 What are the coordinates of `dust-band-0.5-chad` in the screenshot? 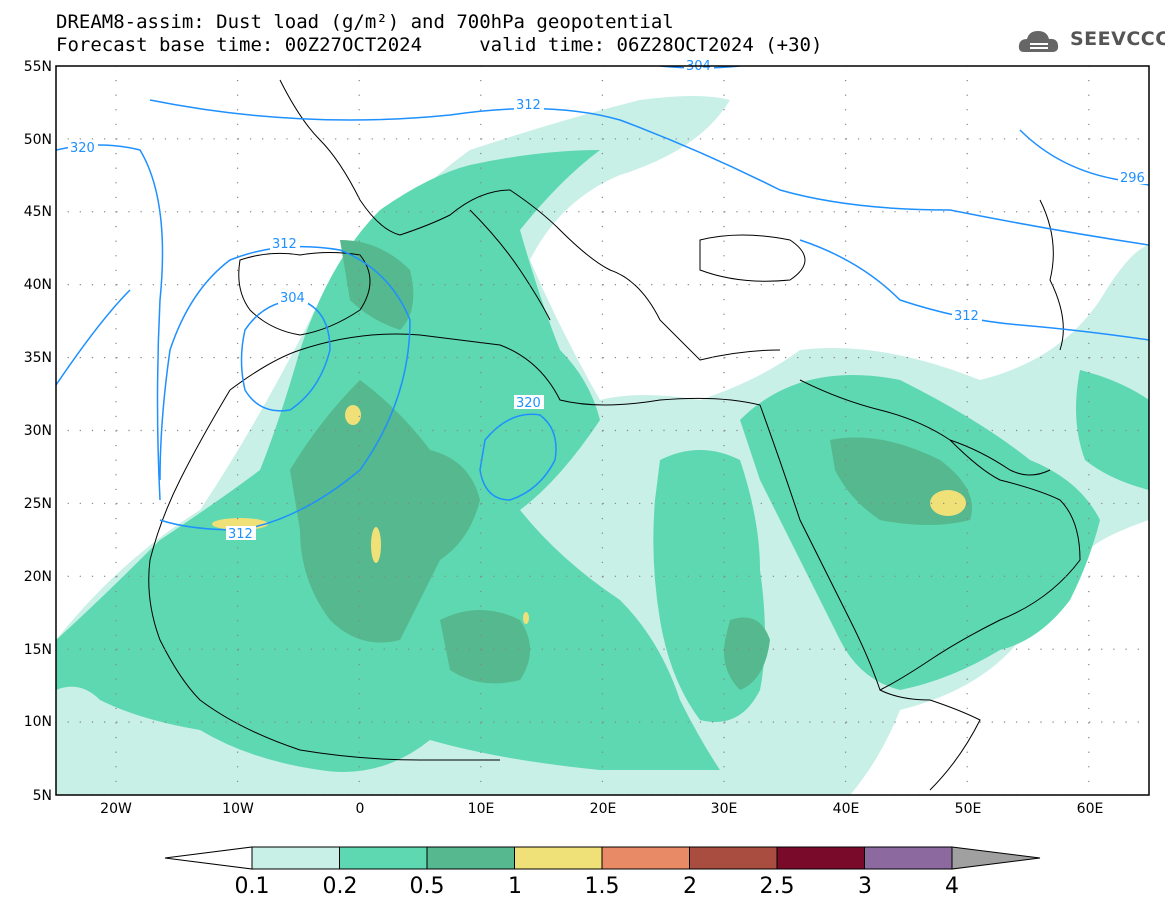 It's located at (485, 647).